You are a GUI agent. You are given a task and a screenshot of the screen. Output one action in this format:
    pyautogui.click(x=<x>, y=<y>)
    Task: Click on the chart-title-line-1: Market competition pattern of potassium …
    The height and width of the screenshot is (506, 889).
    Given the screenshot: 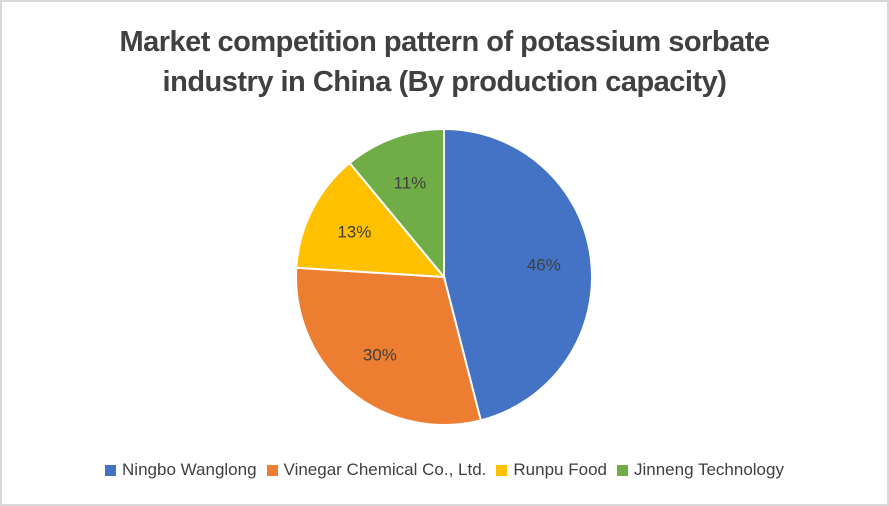 What is the action you would take?
    pyautogui.click(x=444, y=42)
    